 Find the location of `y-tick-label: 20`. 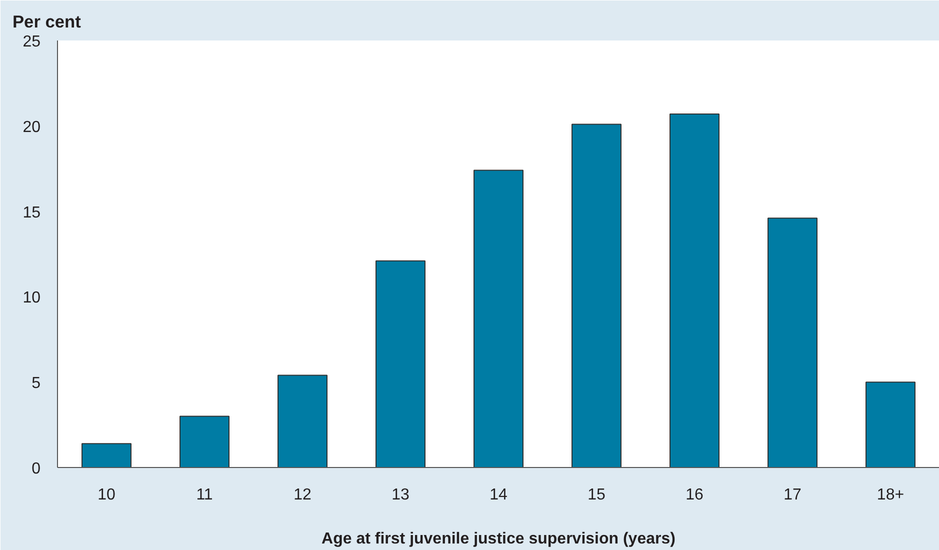

y-tick-label: 20 is located at coordinates (31, 127).